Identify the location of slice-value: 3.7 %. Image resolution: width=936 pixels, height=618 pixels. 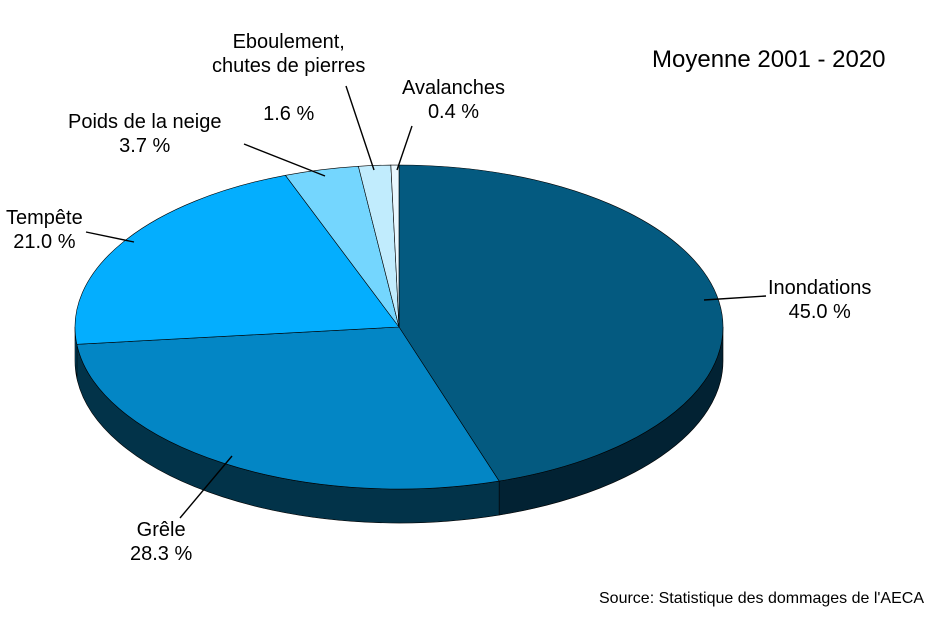
(145, 146).